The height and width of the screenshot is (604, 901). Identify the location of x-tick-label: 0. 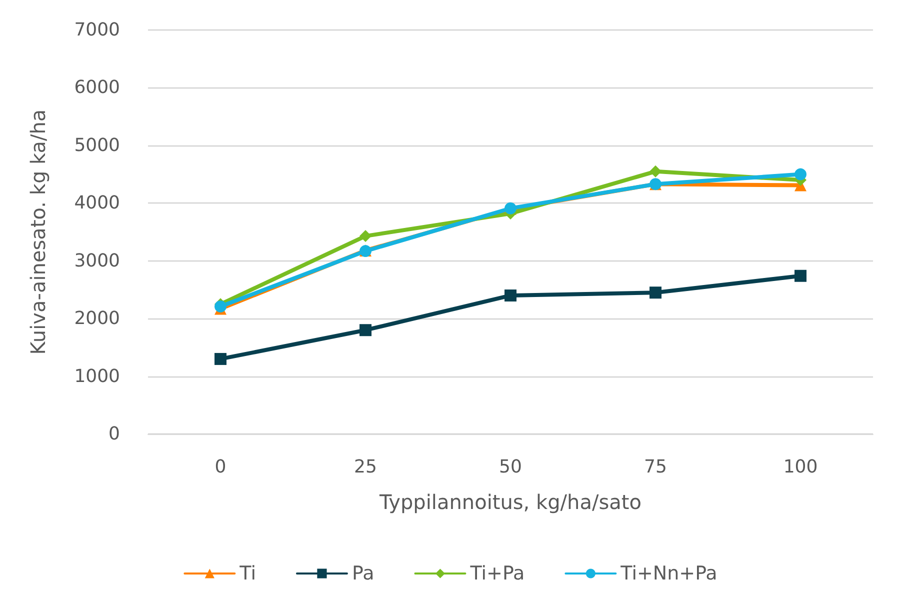
(220, 467).